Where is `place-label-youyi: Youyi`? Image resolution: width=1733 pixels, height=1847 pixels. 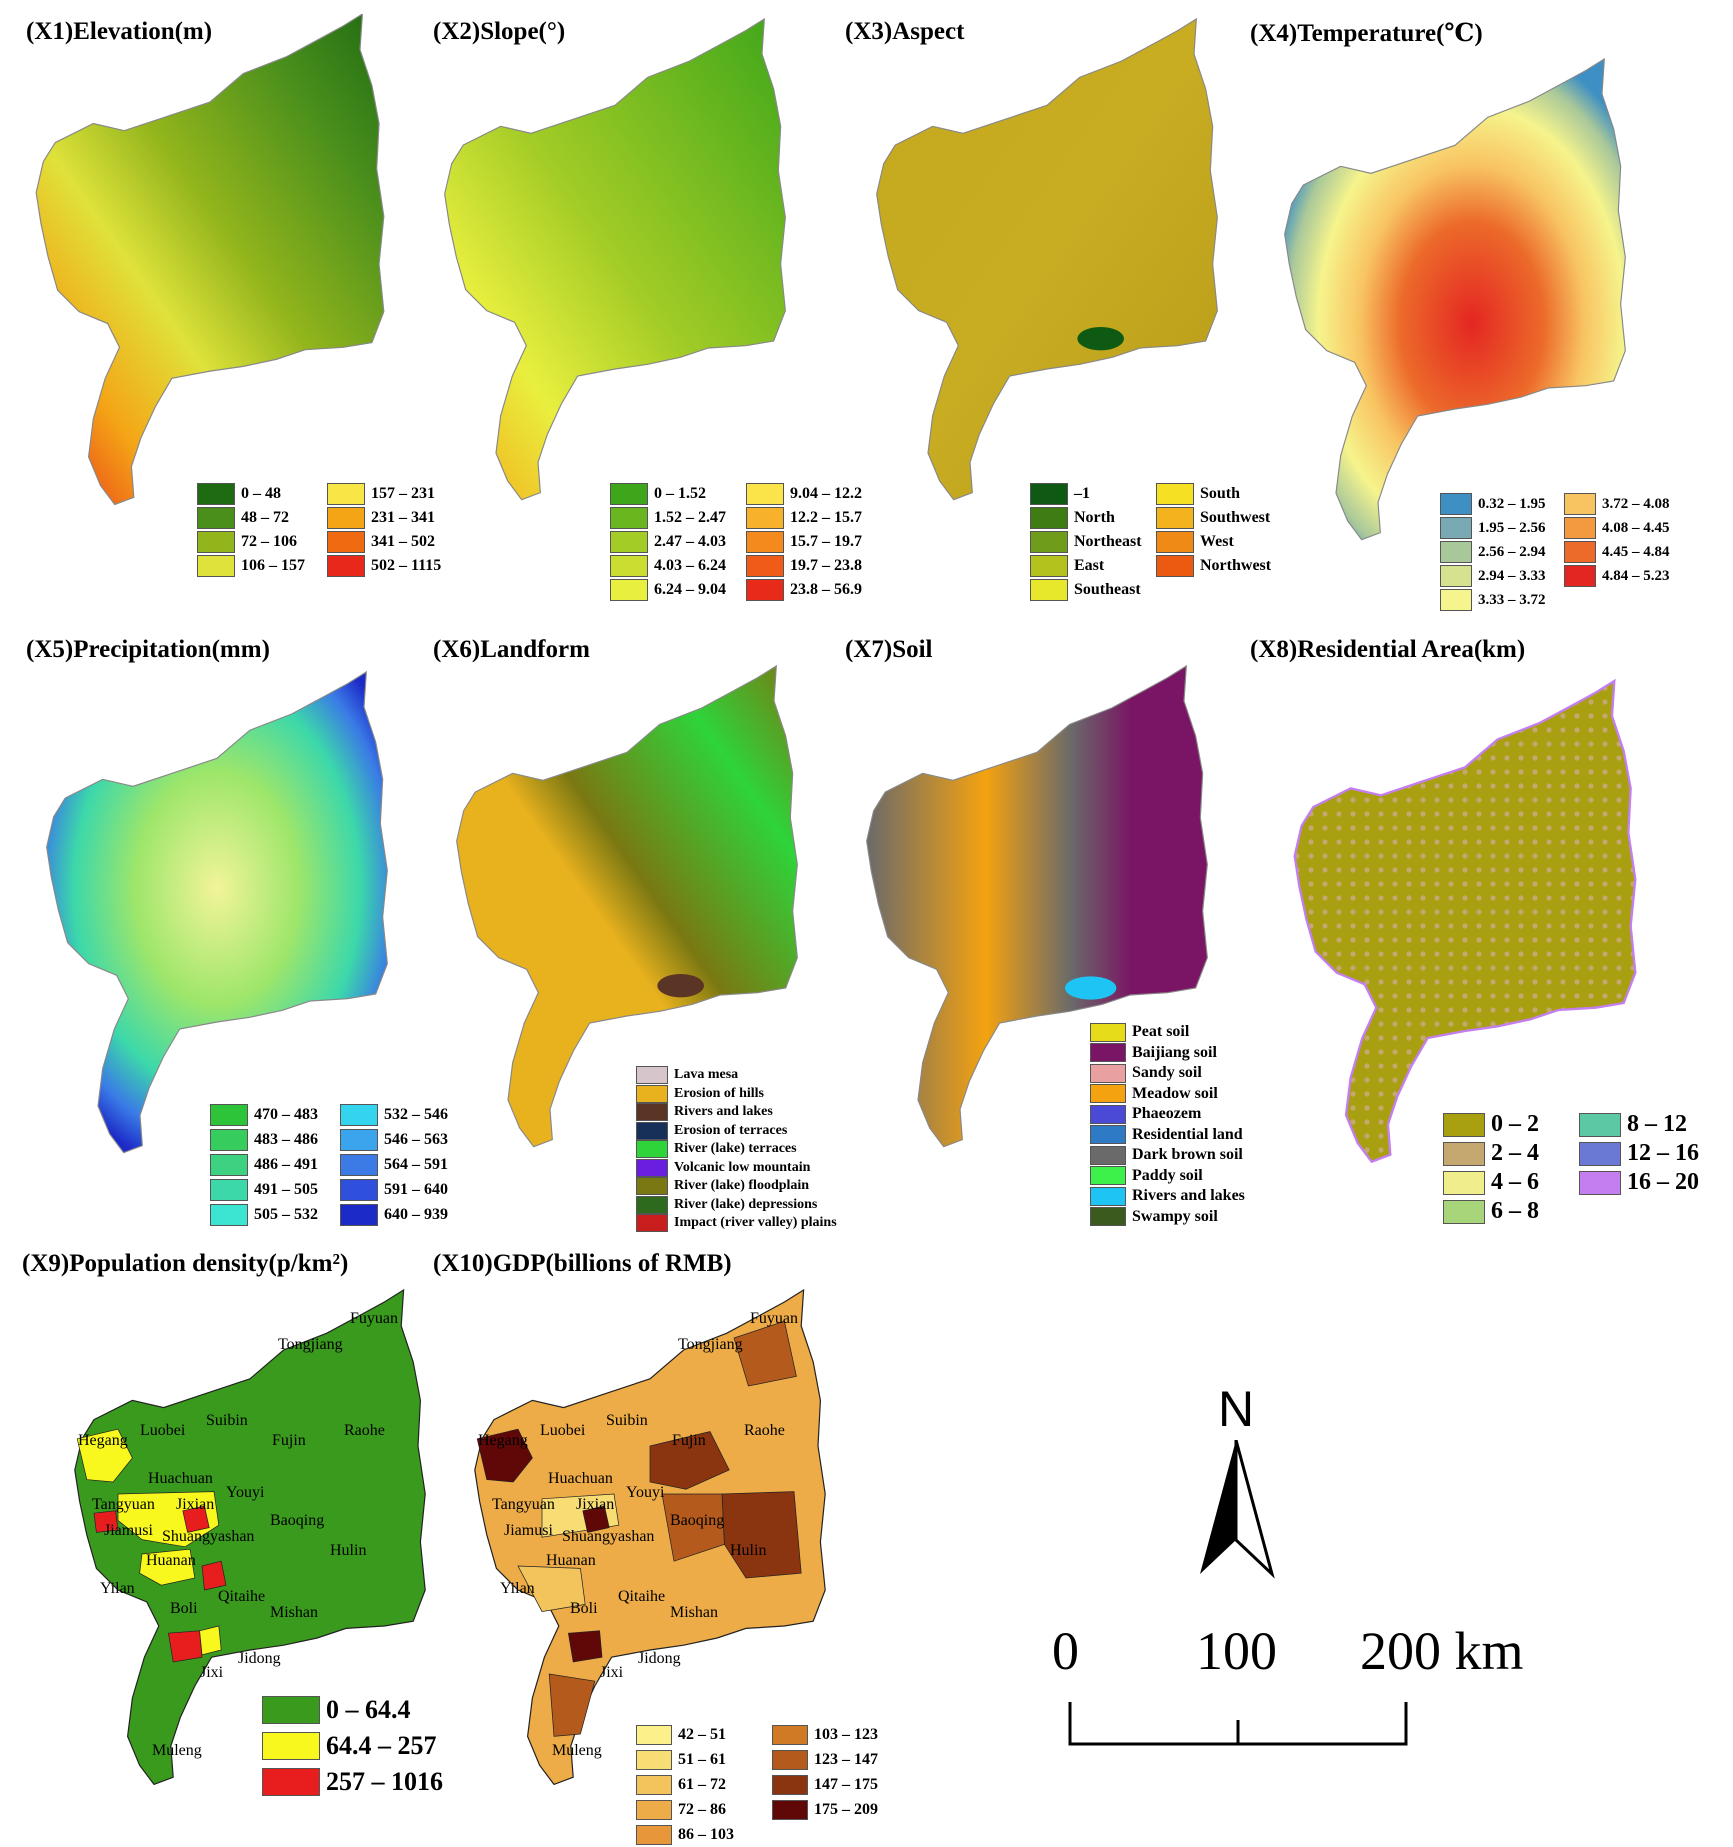
place-label-youyi: Youyi is located at coordinates (645, 1492).